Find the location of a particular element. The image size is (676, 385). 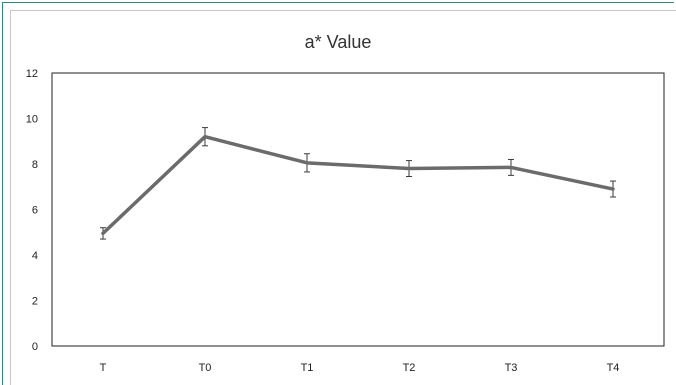

y-axis-ticks: 0 2 4 6 8 10 12 is located at coordinates (32, 210).